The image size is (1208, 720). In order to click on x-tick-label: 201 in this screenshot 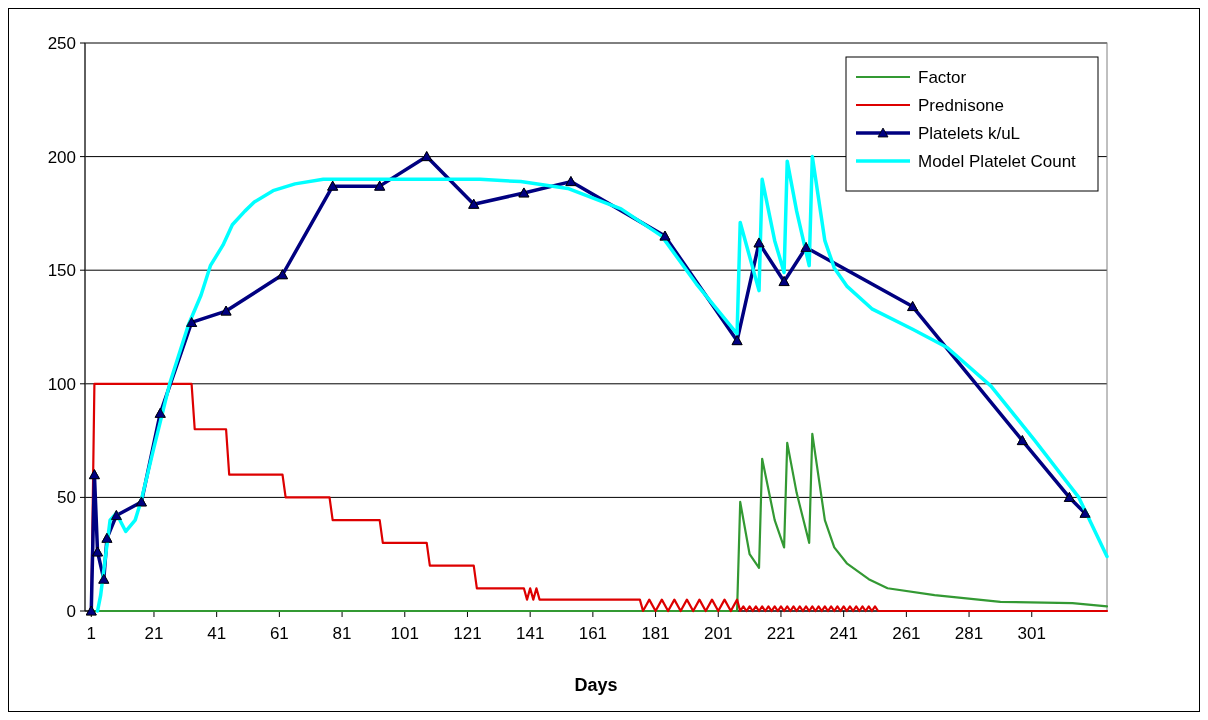, I will do `click(718, 633)`.